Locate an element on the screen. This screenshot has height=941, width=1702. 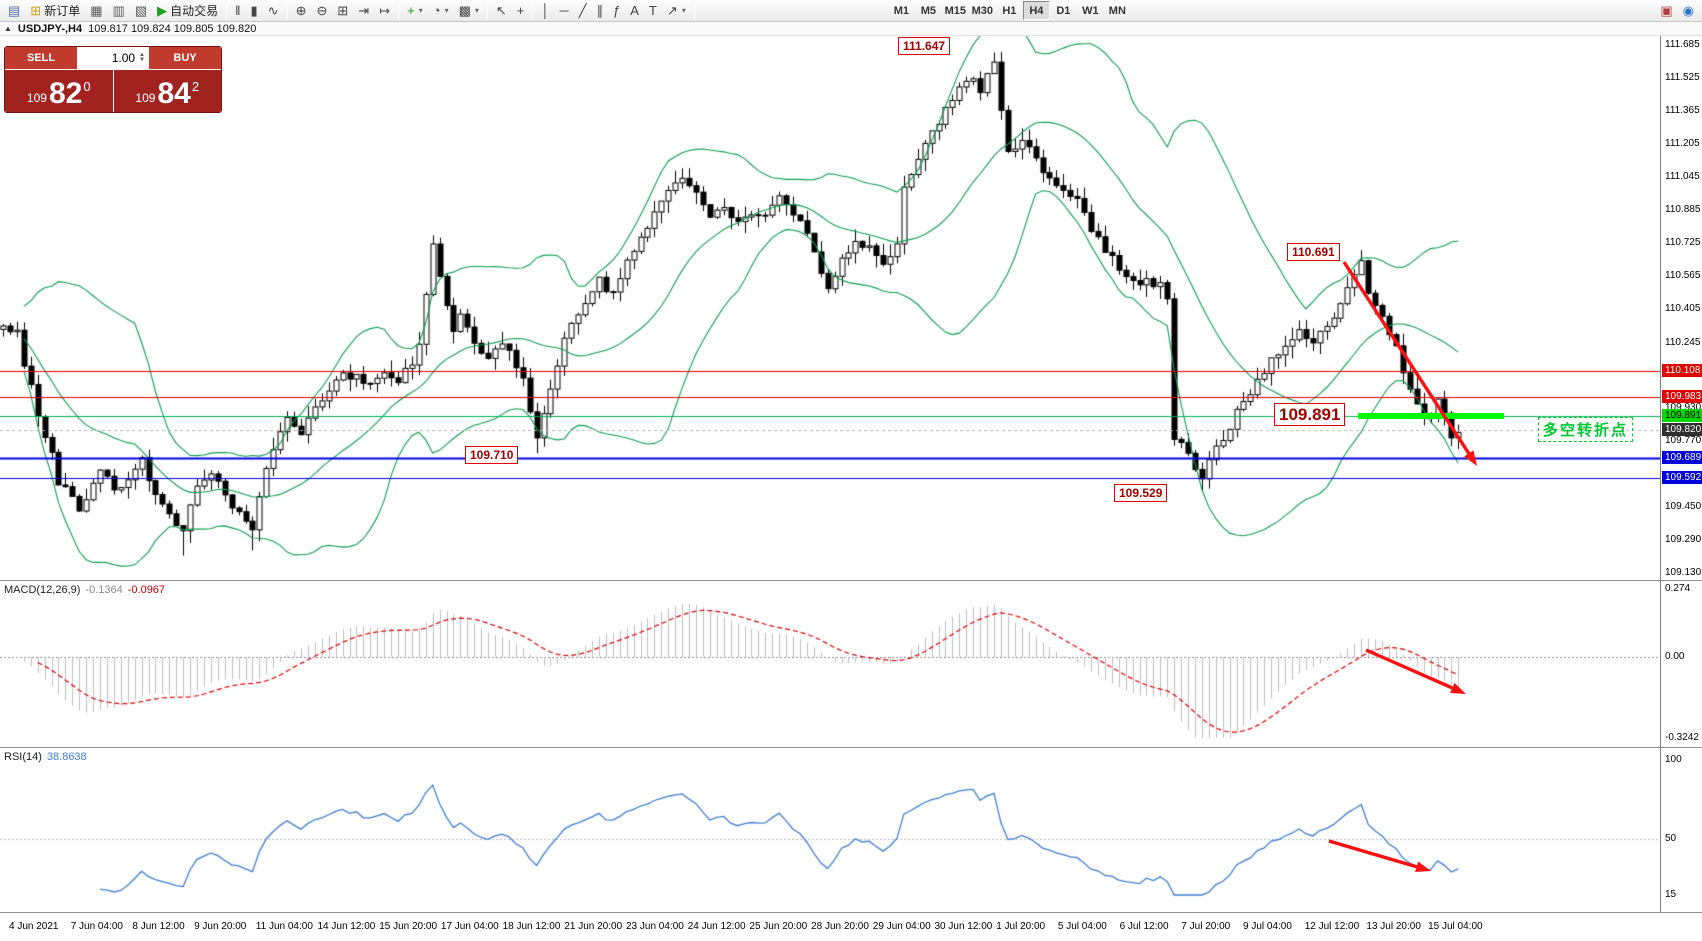
zoom-in-button: ⊕ is located at coordinates (301, 11).